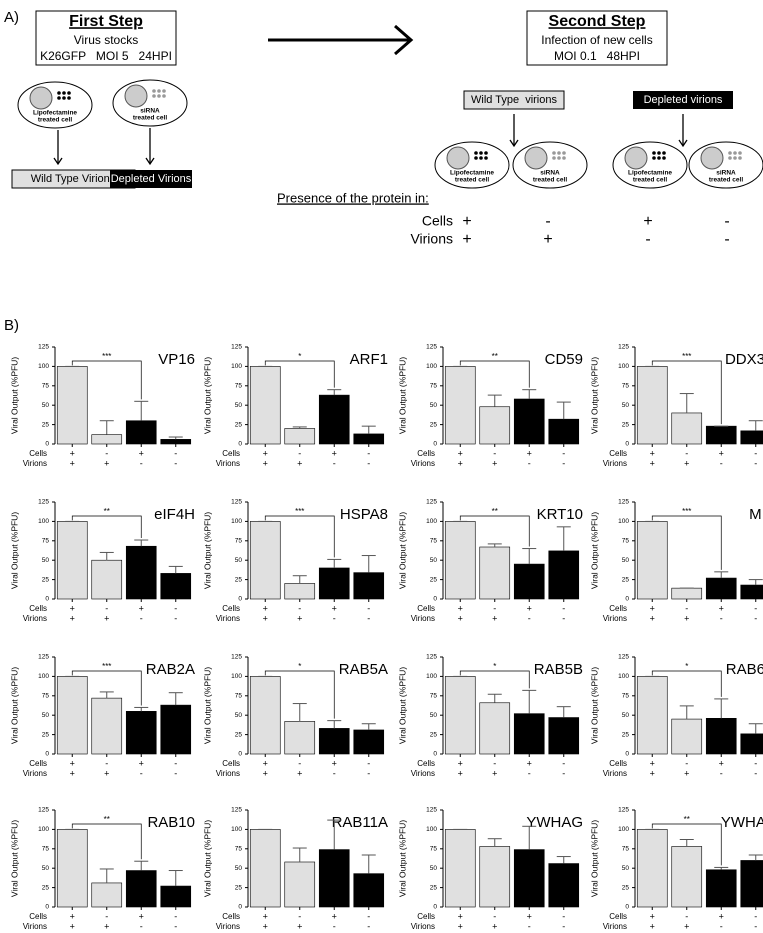  What do you see at coordinates (726, 239) in the screenshot?
I see `sign: -` at bounding box center [726, 239].